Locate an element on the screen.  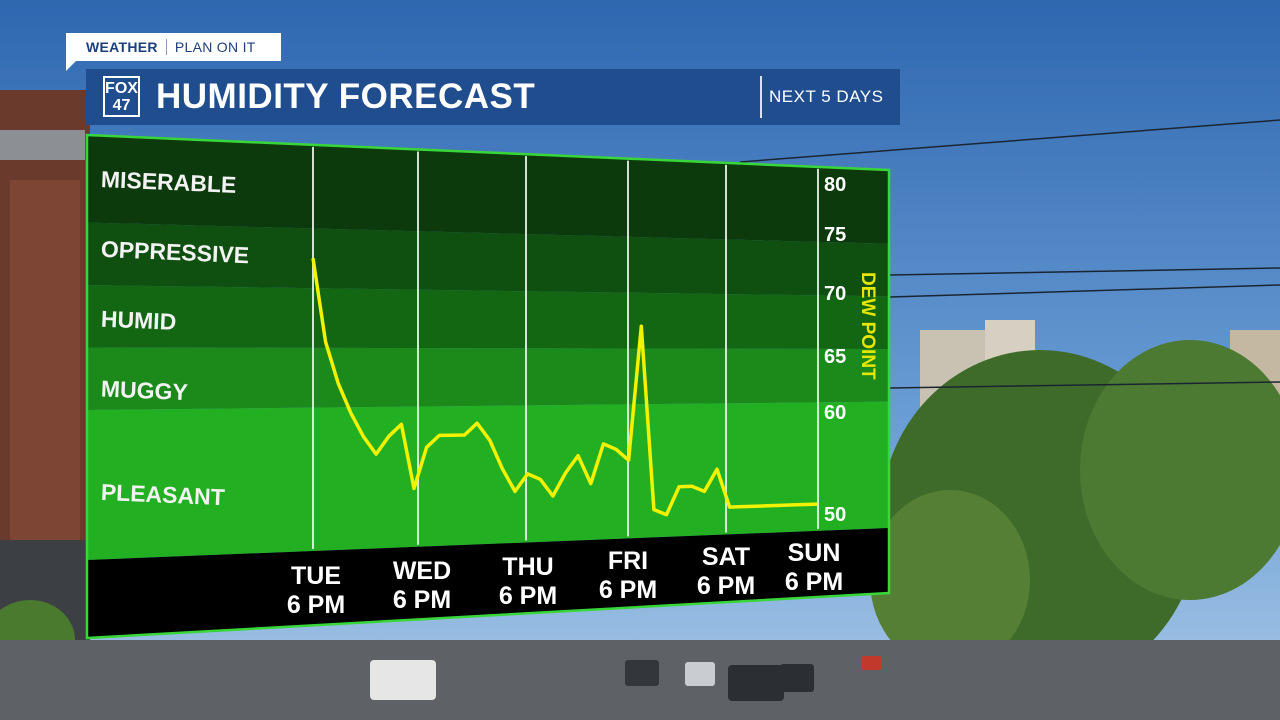
band-oppressive is located at coordinates (488, 259).